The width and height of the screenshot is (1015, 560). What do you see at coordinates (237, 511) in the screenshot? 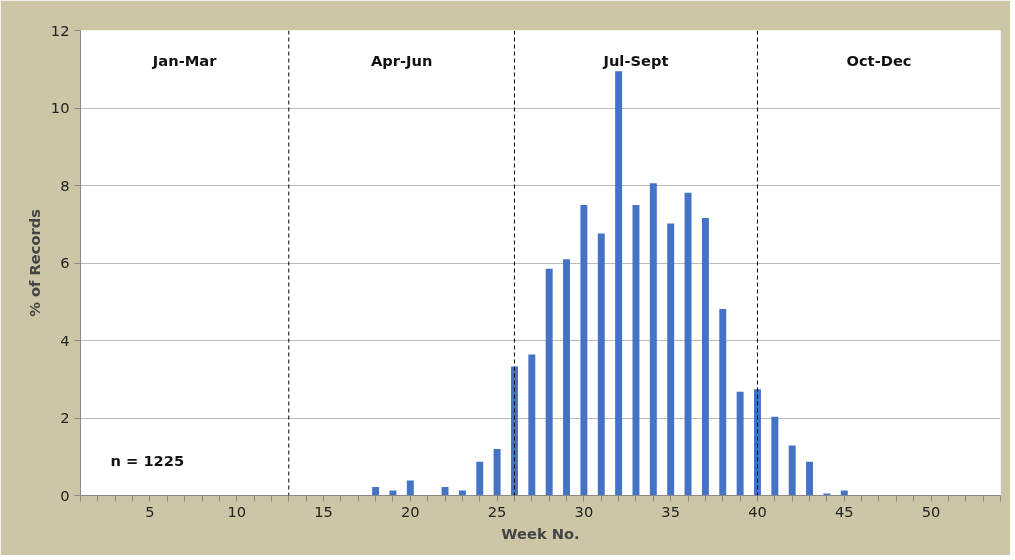
I see `x-tick-label: 10` at bounding box center [237, 511].